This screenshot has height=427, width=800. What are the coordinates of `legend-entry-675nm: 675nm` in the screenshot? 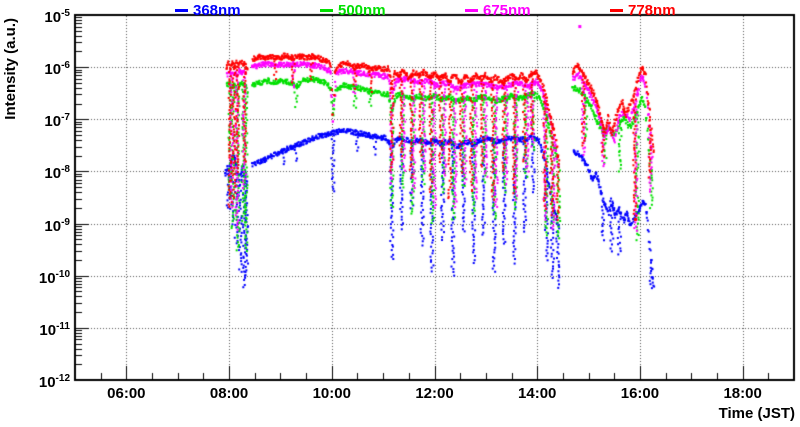 It's located at (498, 10).